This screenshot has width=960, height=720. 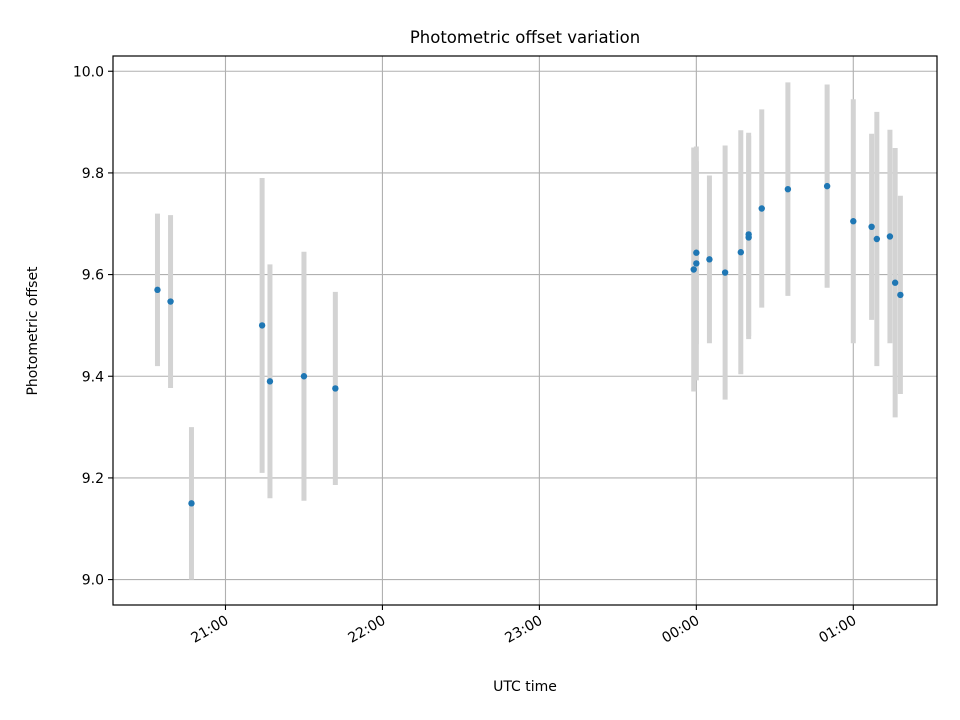 I want to click on y-tick-label: 9.6, so click(x=93, y=276).